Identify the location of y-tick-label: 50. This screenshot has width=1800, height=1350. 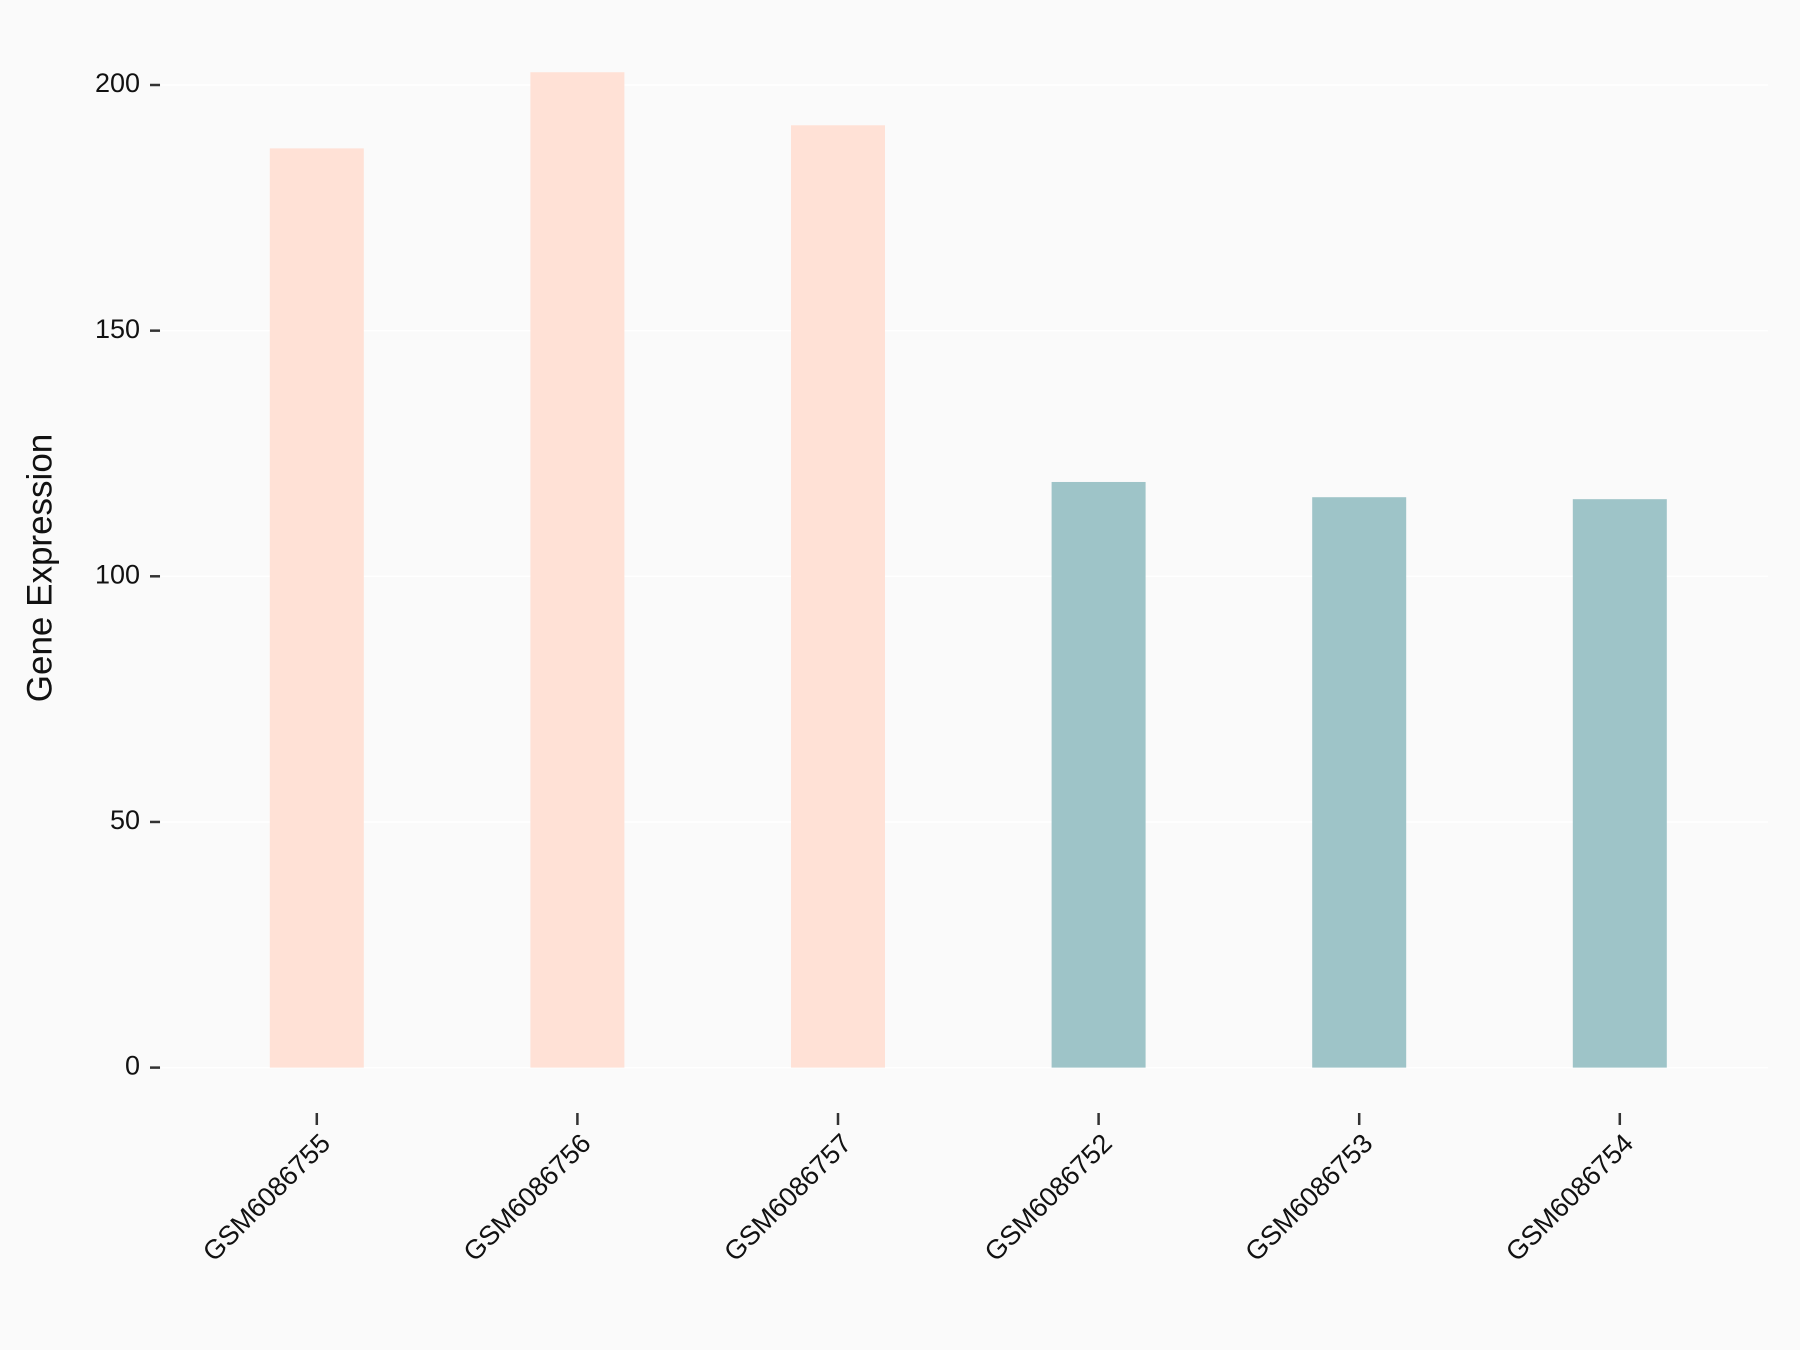
(125, 820).